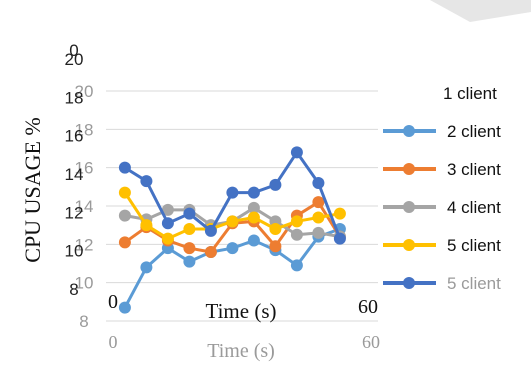  I want to click on y-axis-label: CPU USAGE %, so click(32, 189).